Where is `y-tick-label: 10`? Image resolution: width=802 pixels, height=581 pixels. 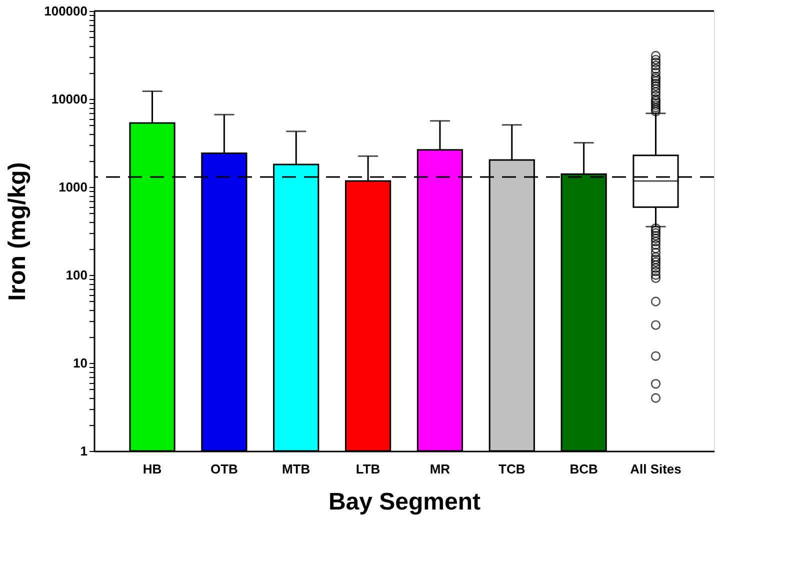
y-tick-label: 10 is located at coordinates (80, 363).